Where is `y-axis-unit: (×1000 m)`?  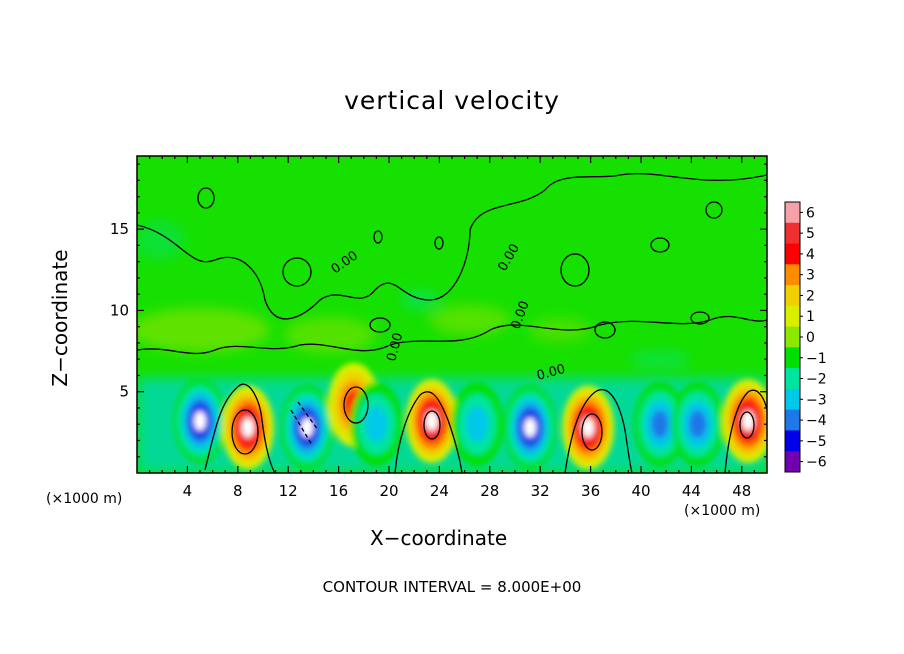 y-axis-unit: (×1000 m) is located at coordinates (84, 499).